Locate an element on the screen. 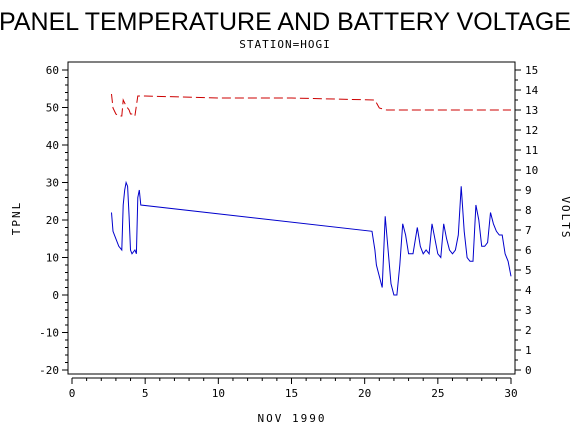  left-tick-label: 50 is located at coordinates (52, 108).